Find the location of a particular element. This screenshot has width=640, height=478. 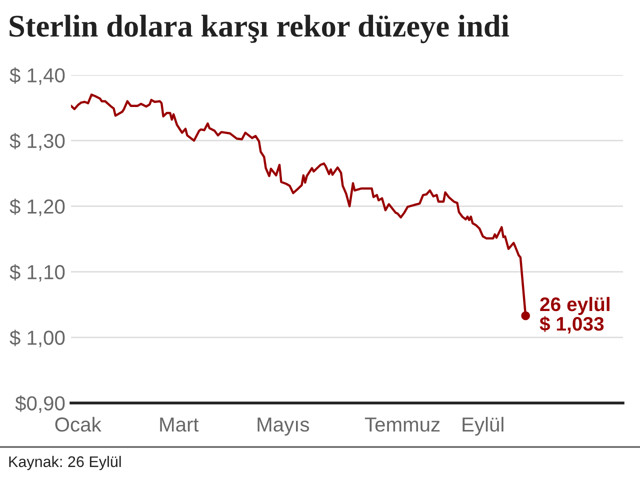

y-tick-label: $ 1,30 is located at coordinates (37, 141).